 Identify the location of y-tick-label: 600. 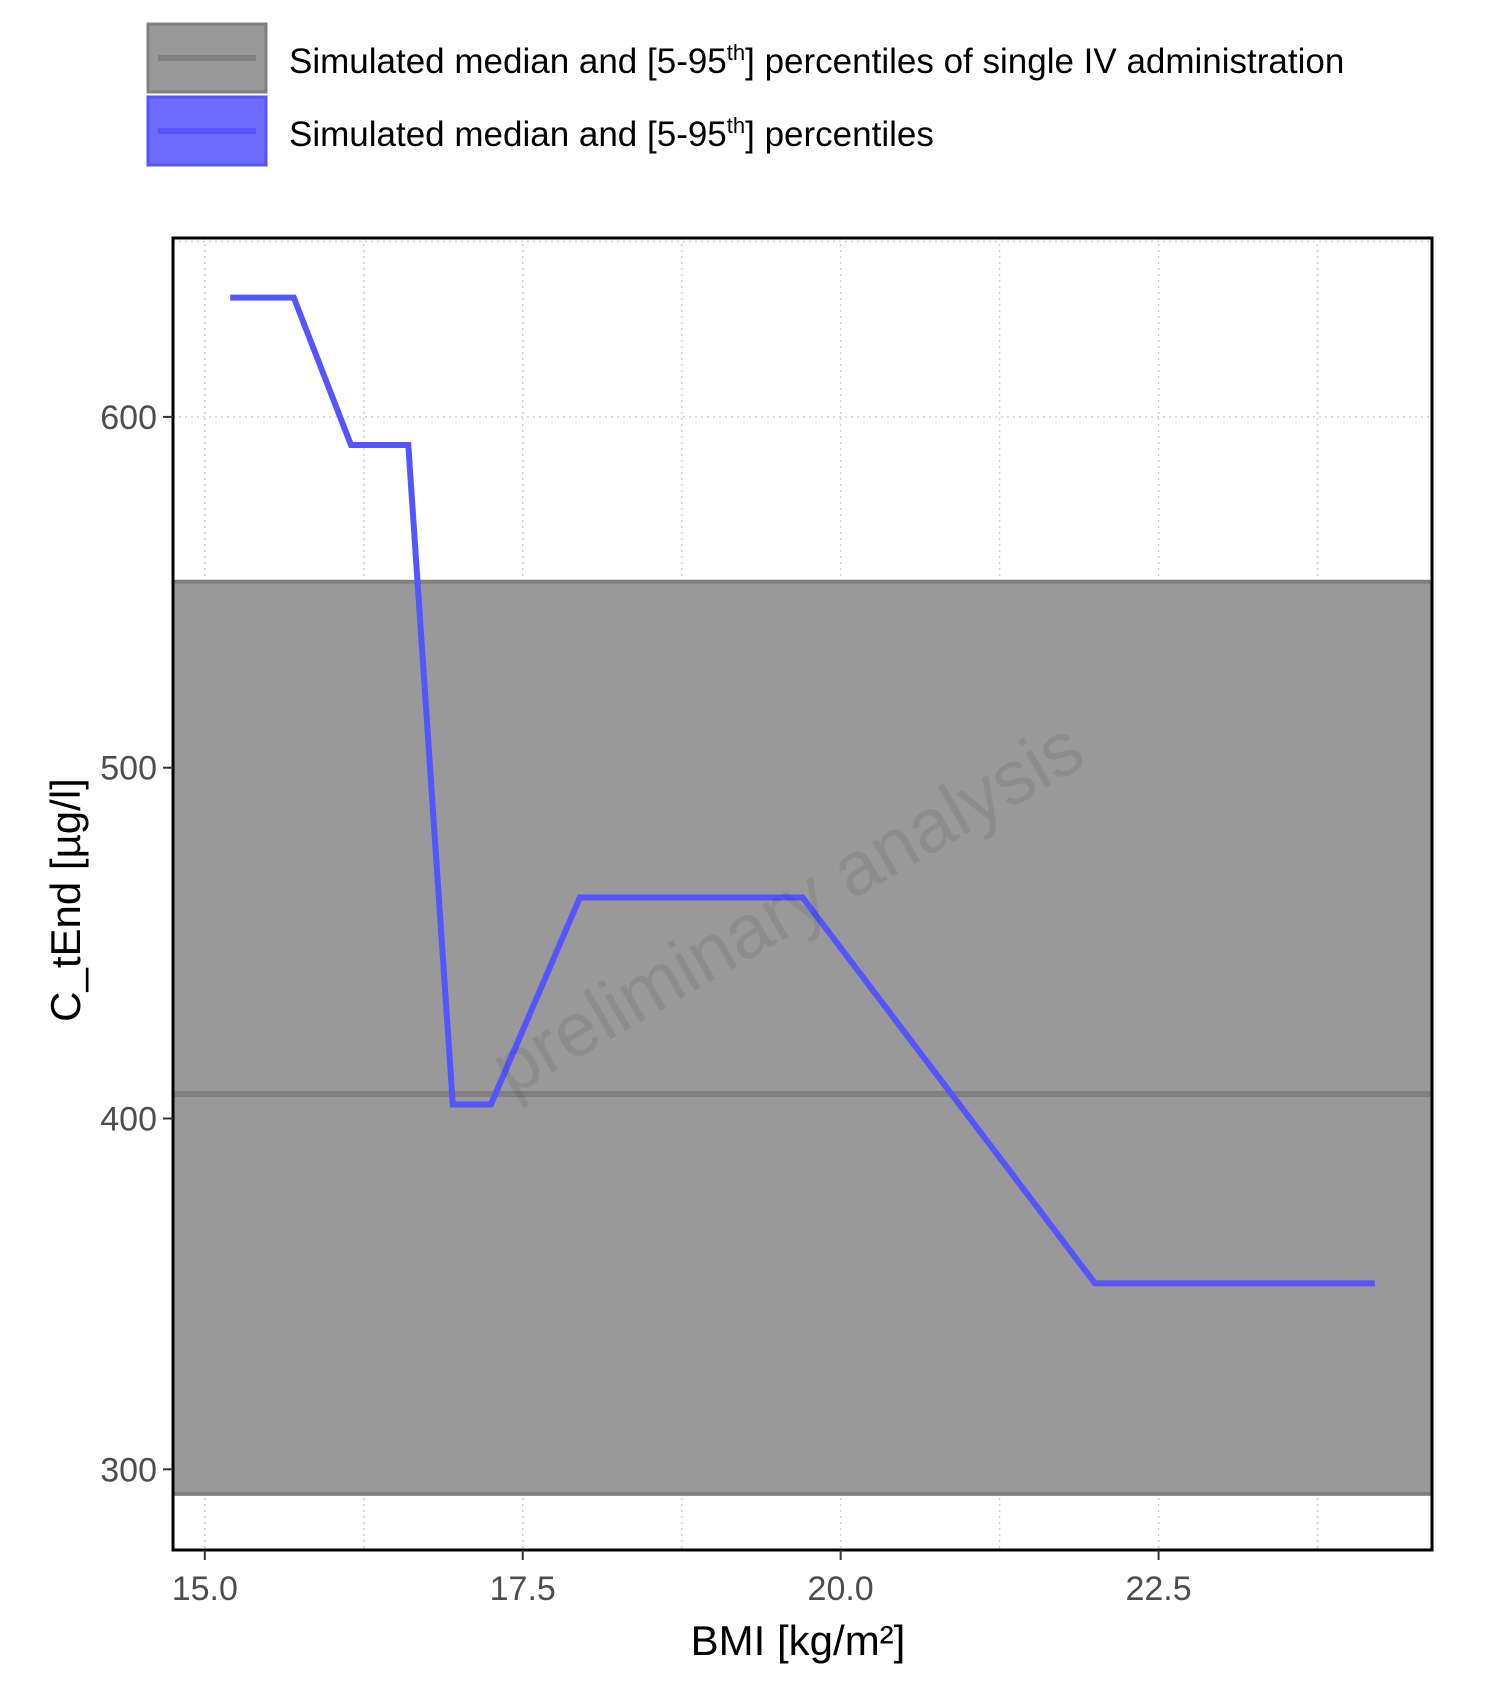
(128, 418).